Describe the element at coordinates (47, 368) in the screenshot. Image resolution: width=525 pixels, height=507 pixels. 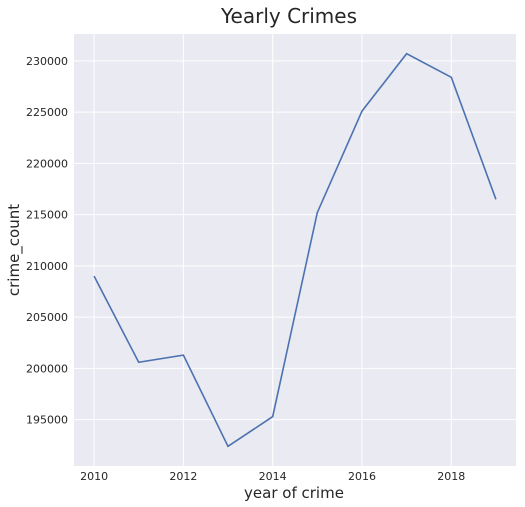
I see `y-tick-label: 200000` at that location.